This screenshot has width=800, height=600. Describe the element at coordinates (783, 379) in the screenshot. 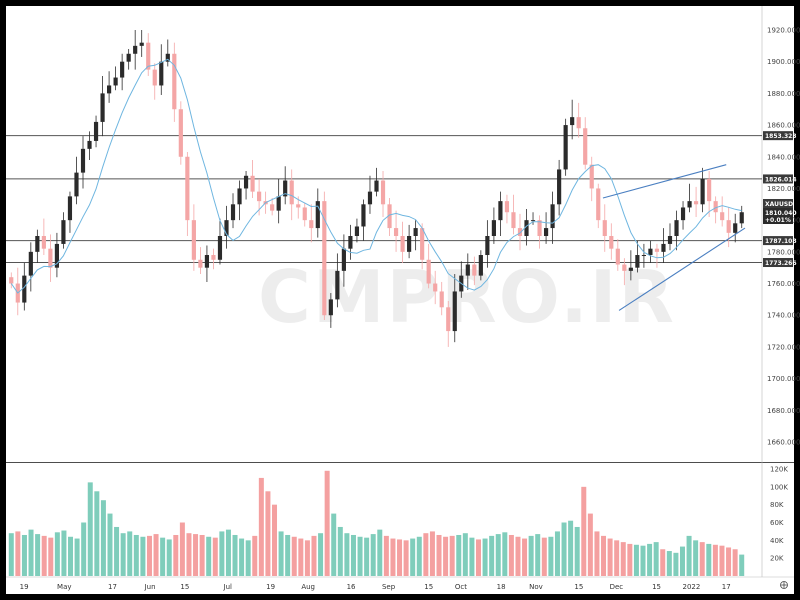

I see `price-tick-label: 1700.000` at that location.